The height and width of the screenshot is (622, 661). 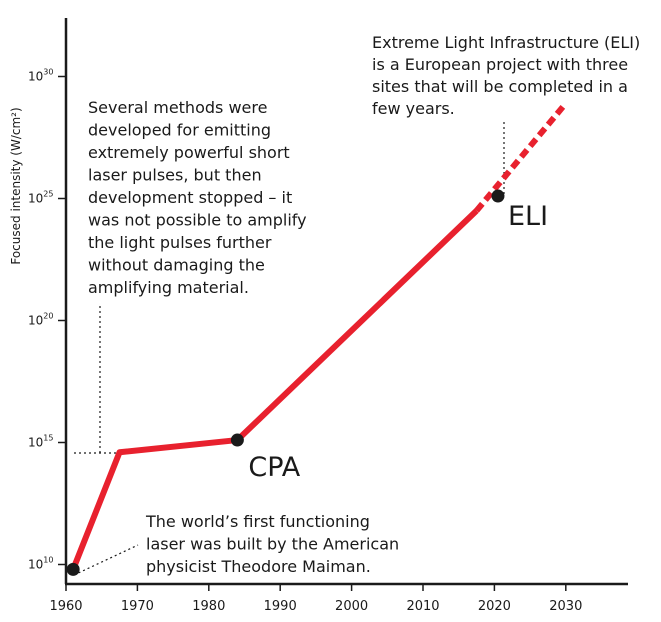 What do you see at coordinates (257, 521) in the screenshot?
I see `annotation-line: The world’s first functioning` at bounding box center [257, 521].